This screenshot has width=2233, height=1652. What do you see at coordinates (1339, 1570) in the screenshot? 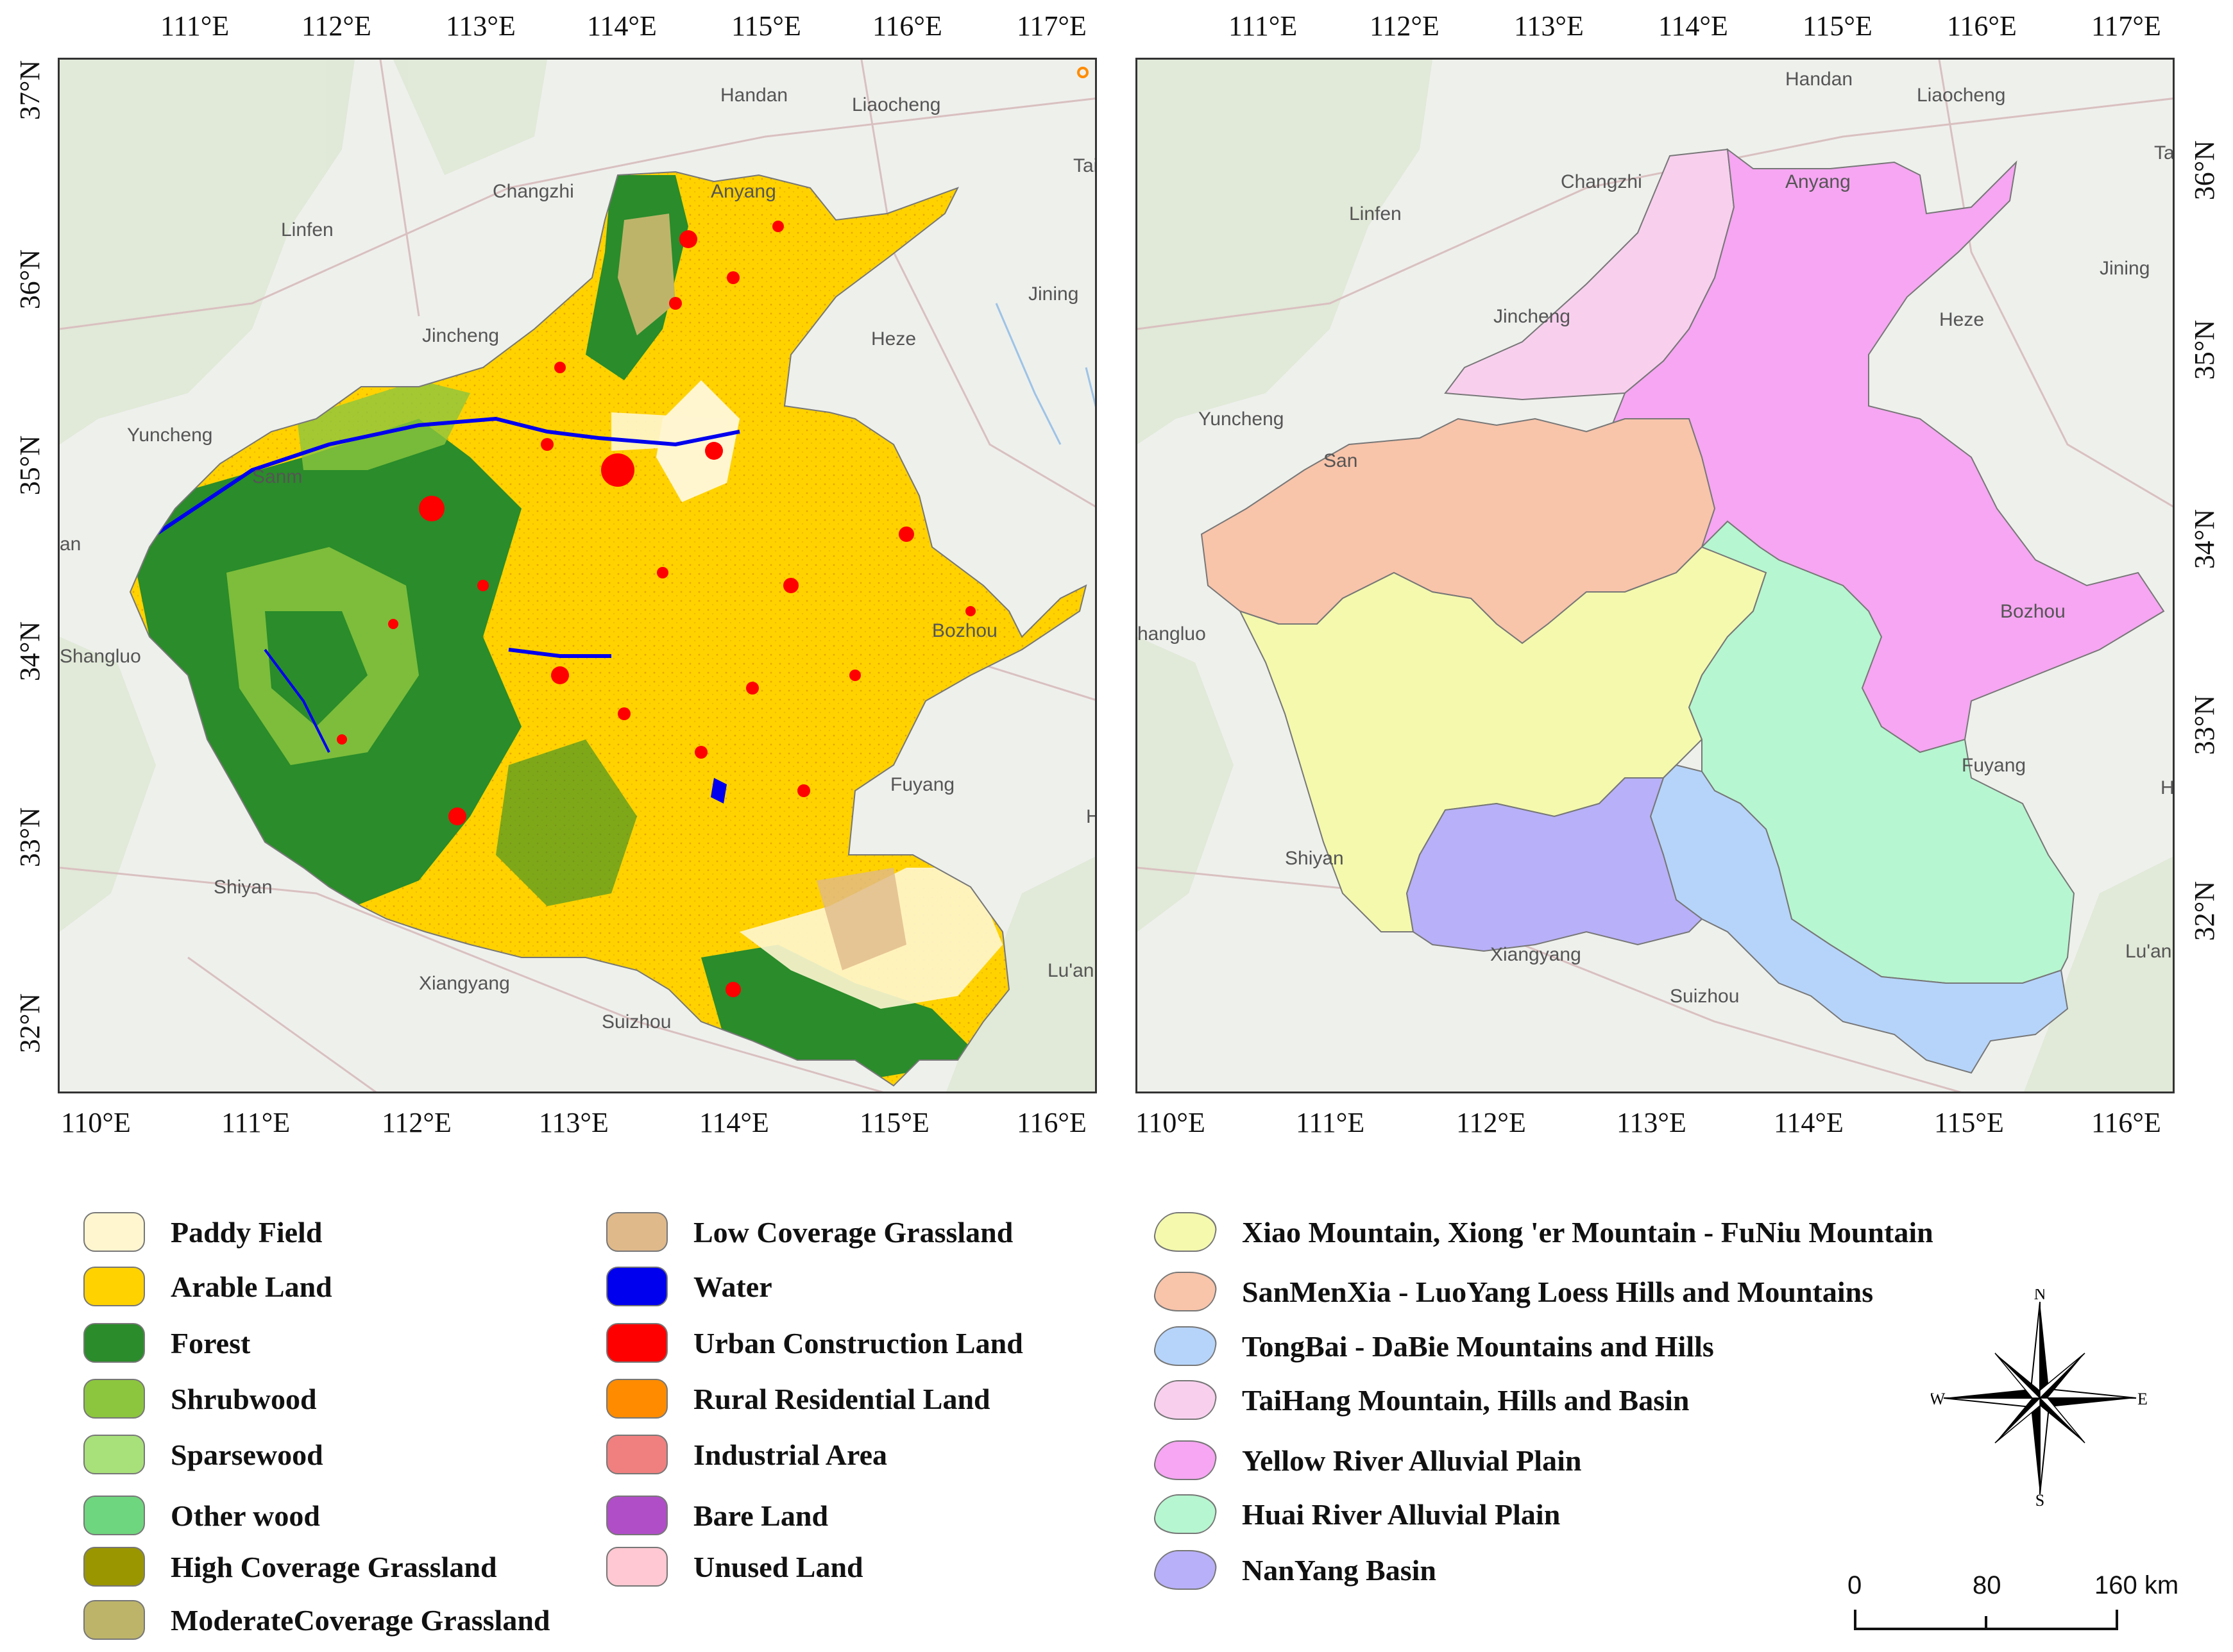
I see `legend-label: NanYang Basin` at bounding box center [1339, 1570].